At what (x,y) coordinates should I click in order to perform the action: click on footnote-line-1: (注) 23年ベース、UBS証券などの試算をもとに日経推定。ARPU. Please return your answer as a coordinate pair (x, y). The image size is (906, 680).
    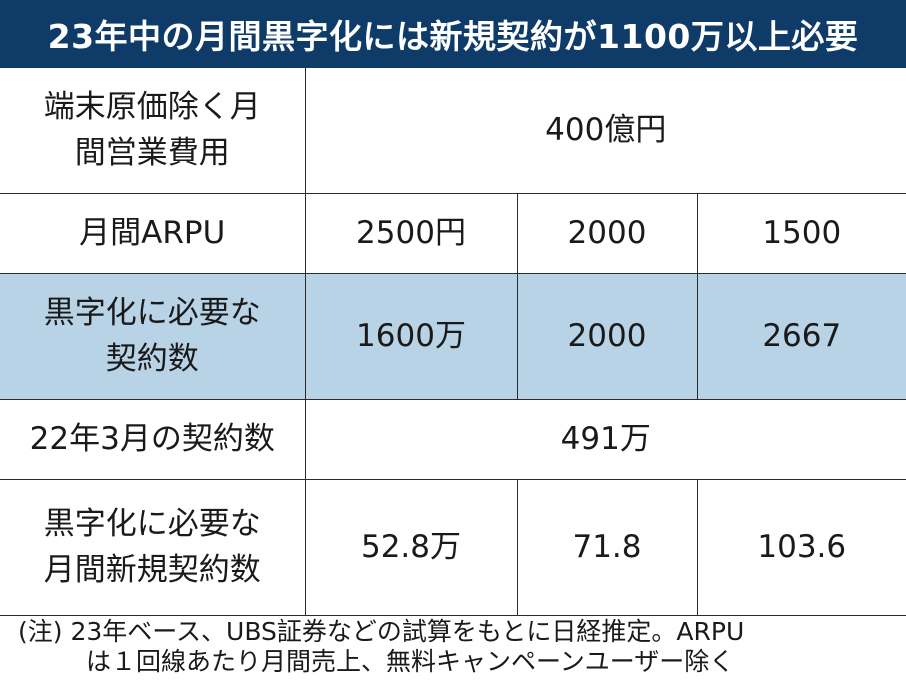
    Looking at the image, I should click on (381, 631).